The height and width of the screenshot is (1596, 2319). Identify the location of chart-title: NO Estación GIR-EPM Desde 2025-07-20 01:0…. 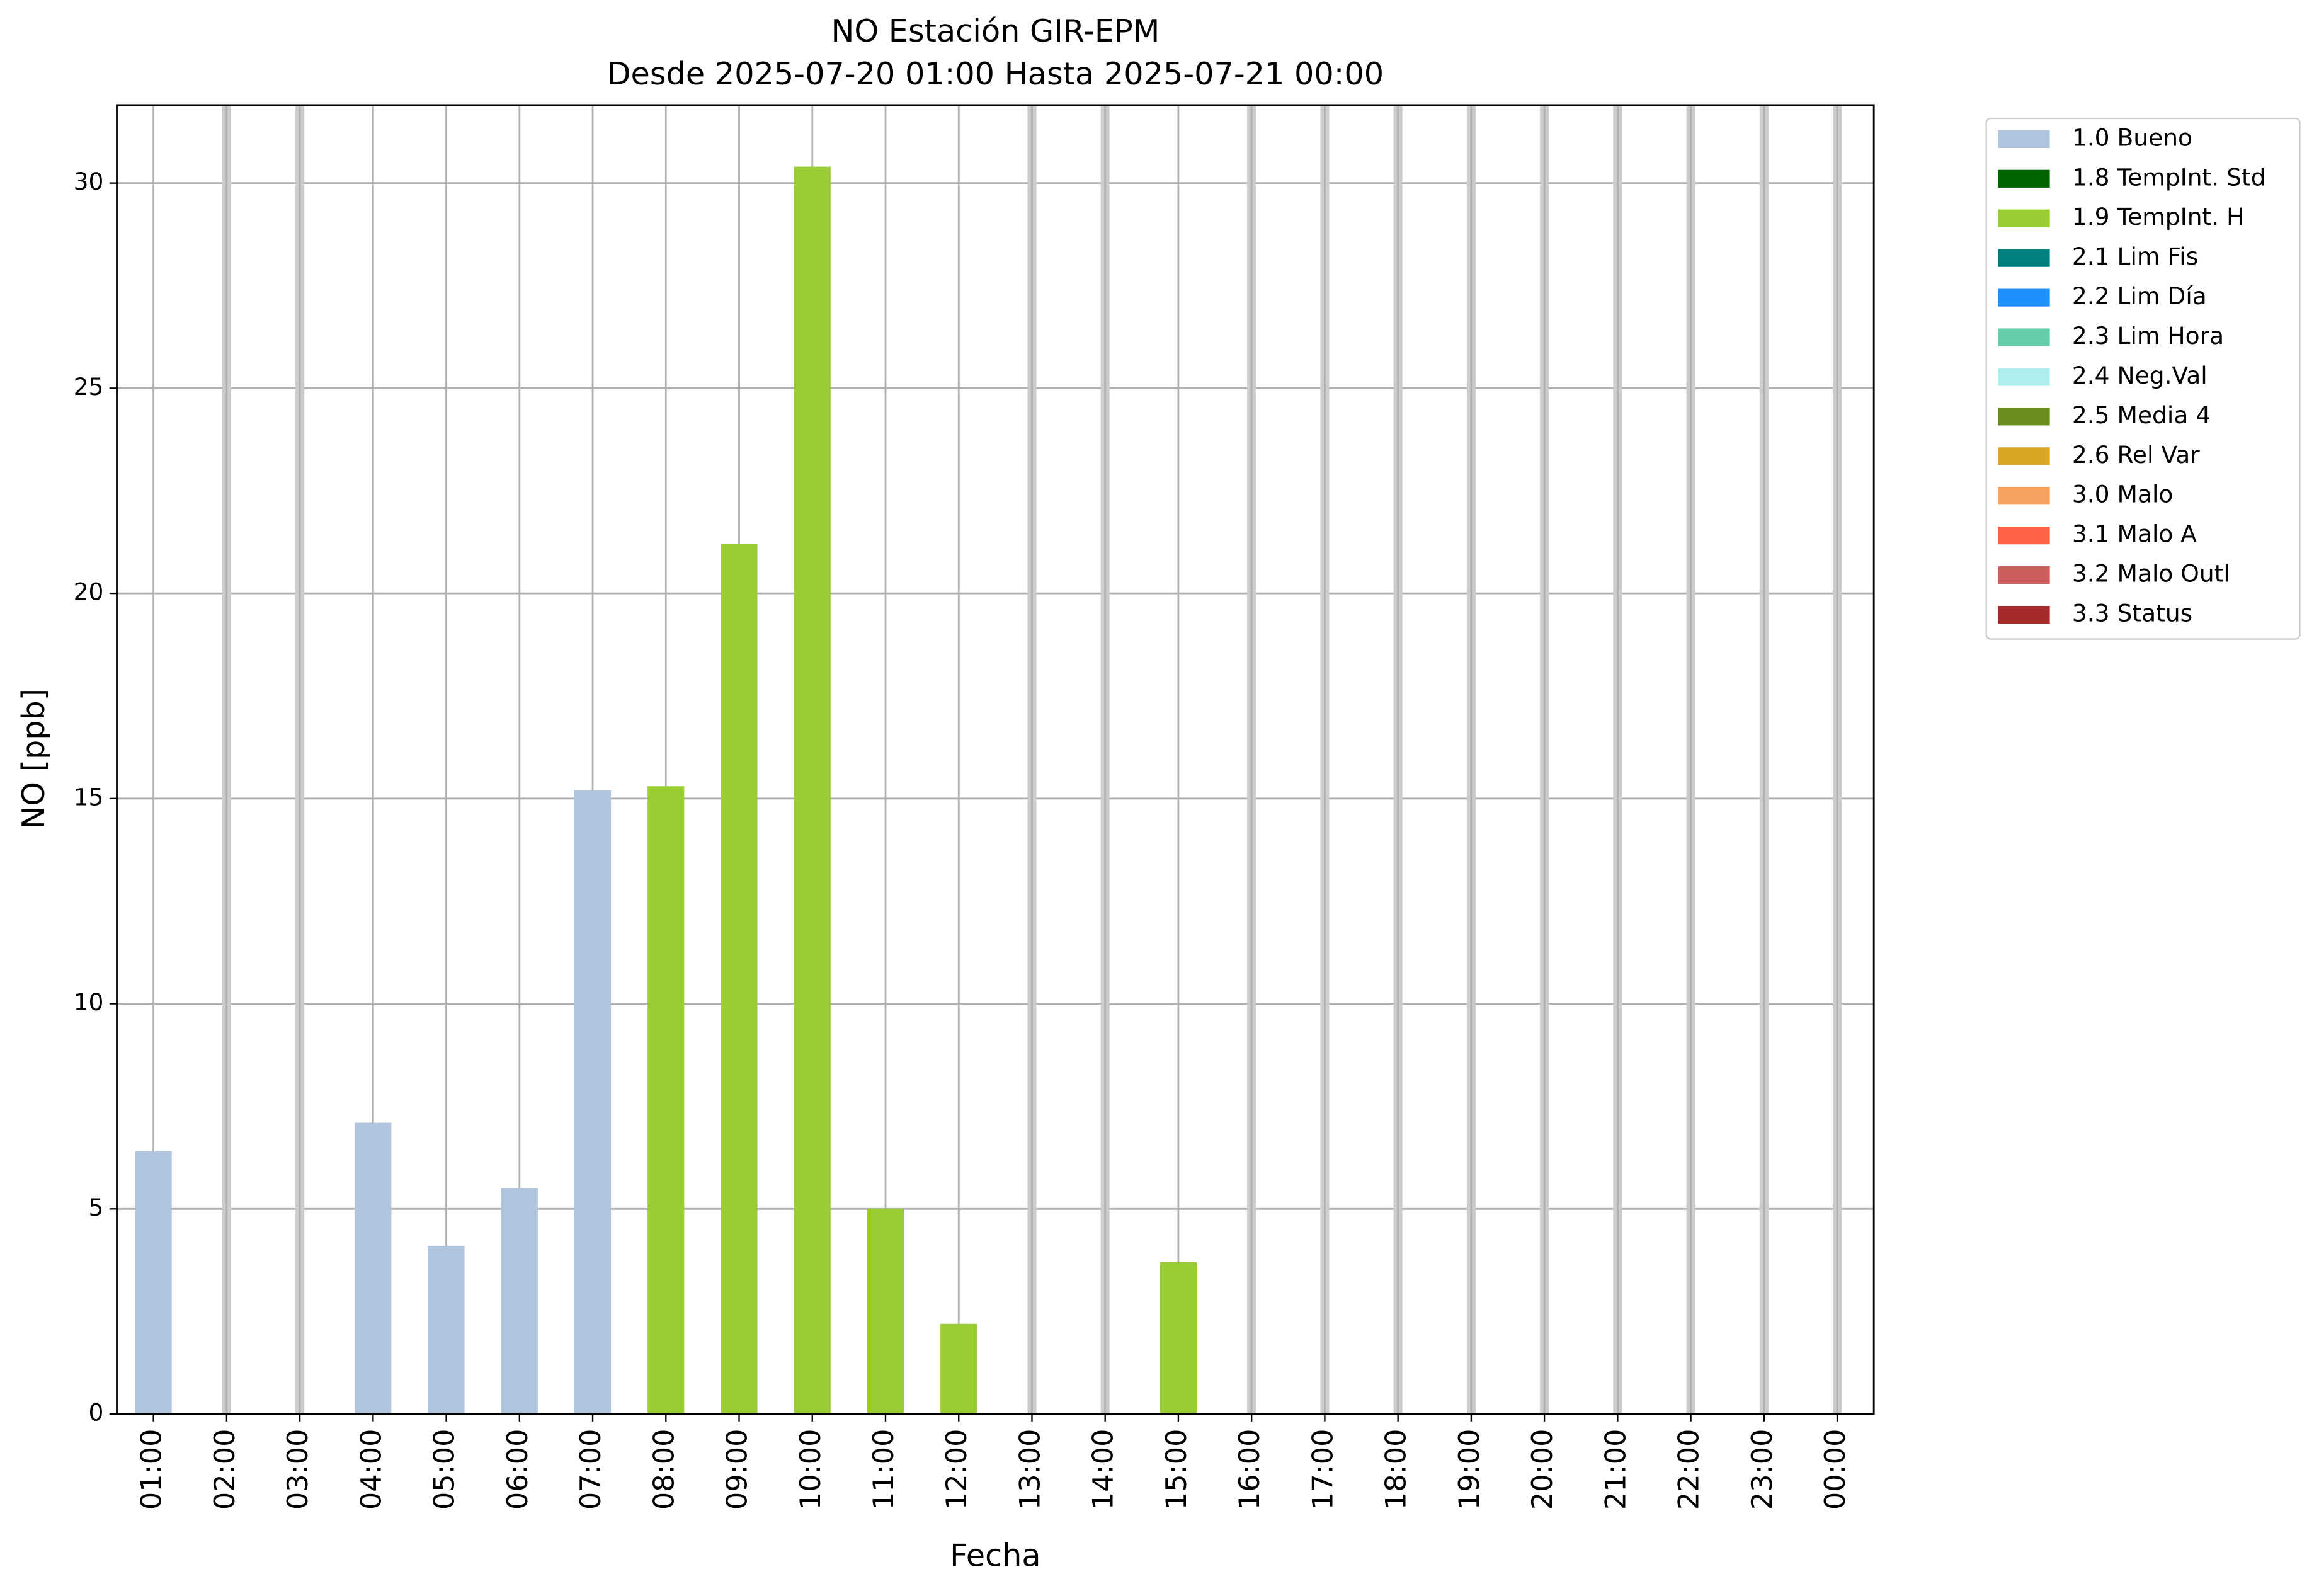
(995, 51).